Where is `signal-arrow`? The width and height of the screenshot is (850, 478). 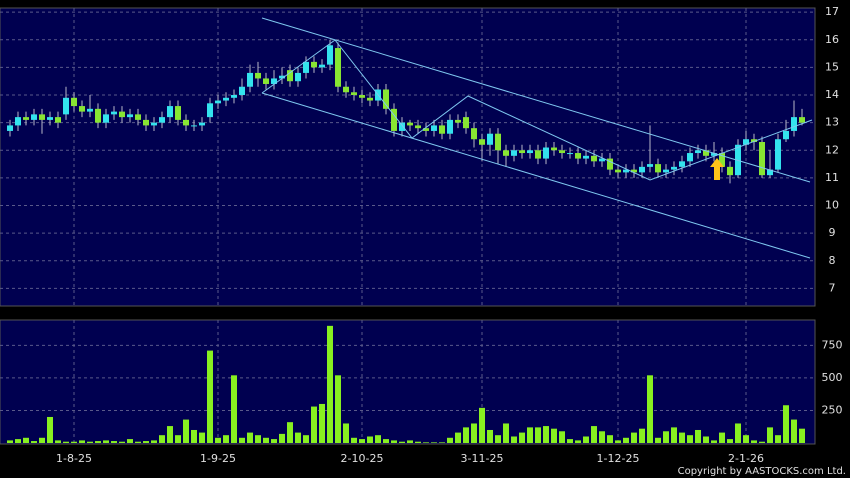 signal-arrow is located at coordinates (717, 169).